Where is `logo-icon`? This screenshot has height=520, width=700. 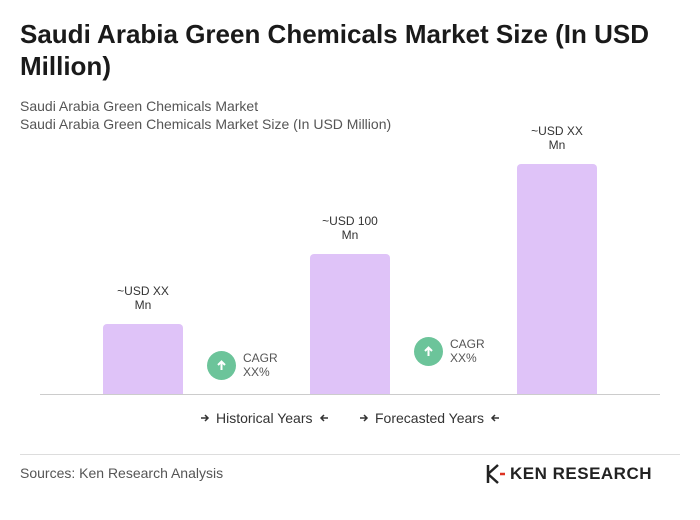 logo-icon is located at coordinates (495, 474).